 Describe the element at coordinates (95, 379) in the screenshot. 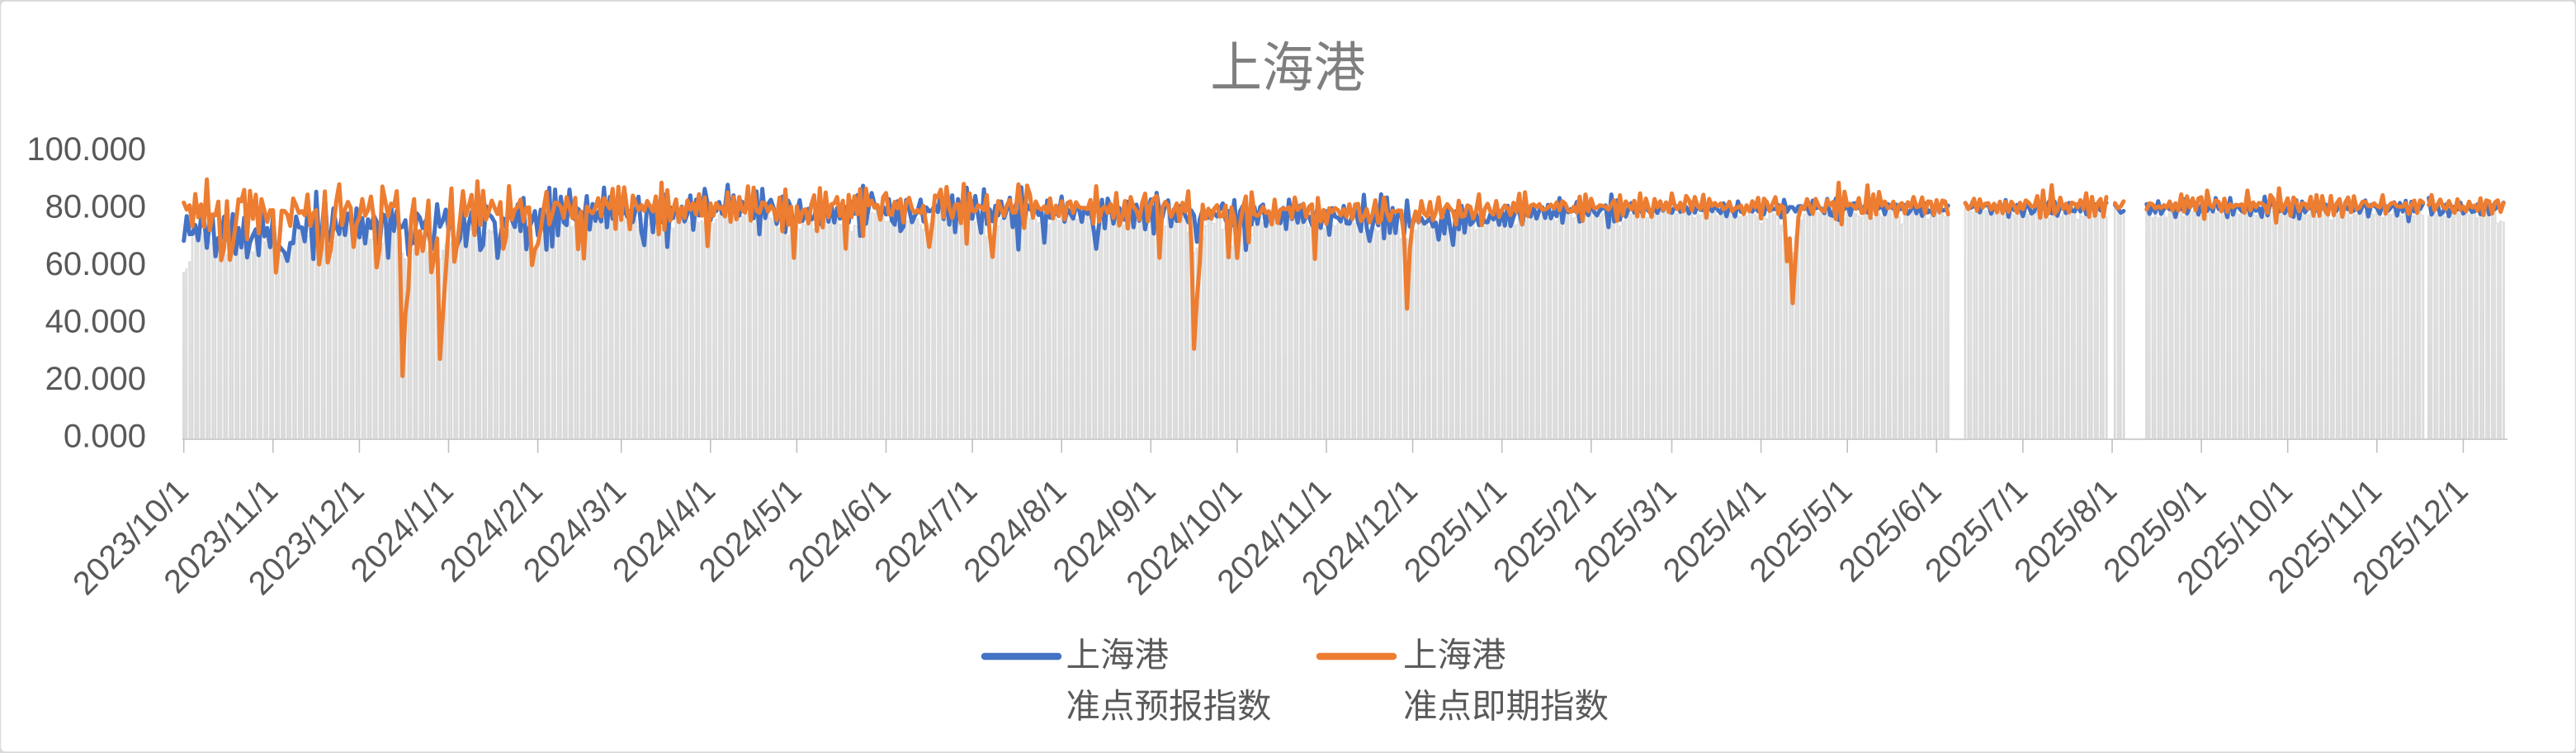

I see `svg-text: 20.000` at that location.